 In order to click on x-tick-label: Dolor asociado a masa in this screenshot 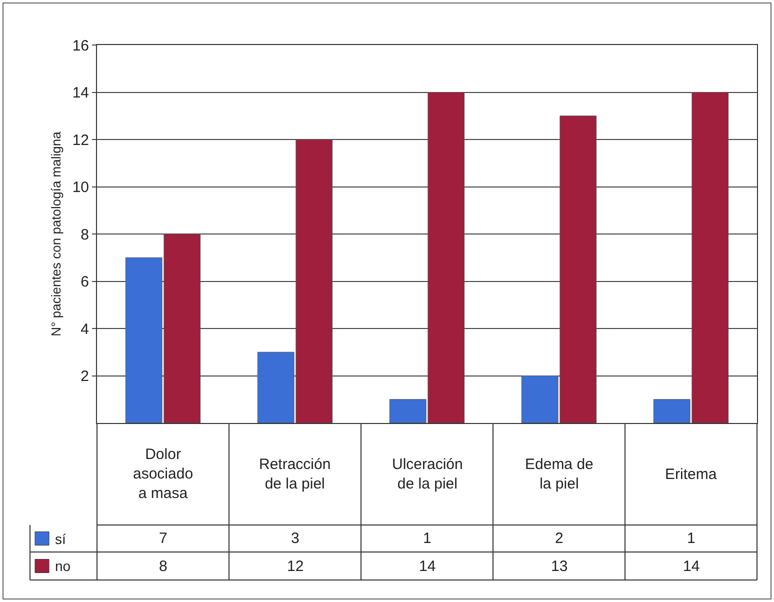, I will do `click(163, 474)`.